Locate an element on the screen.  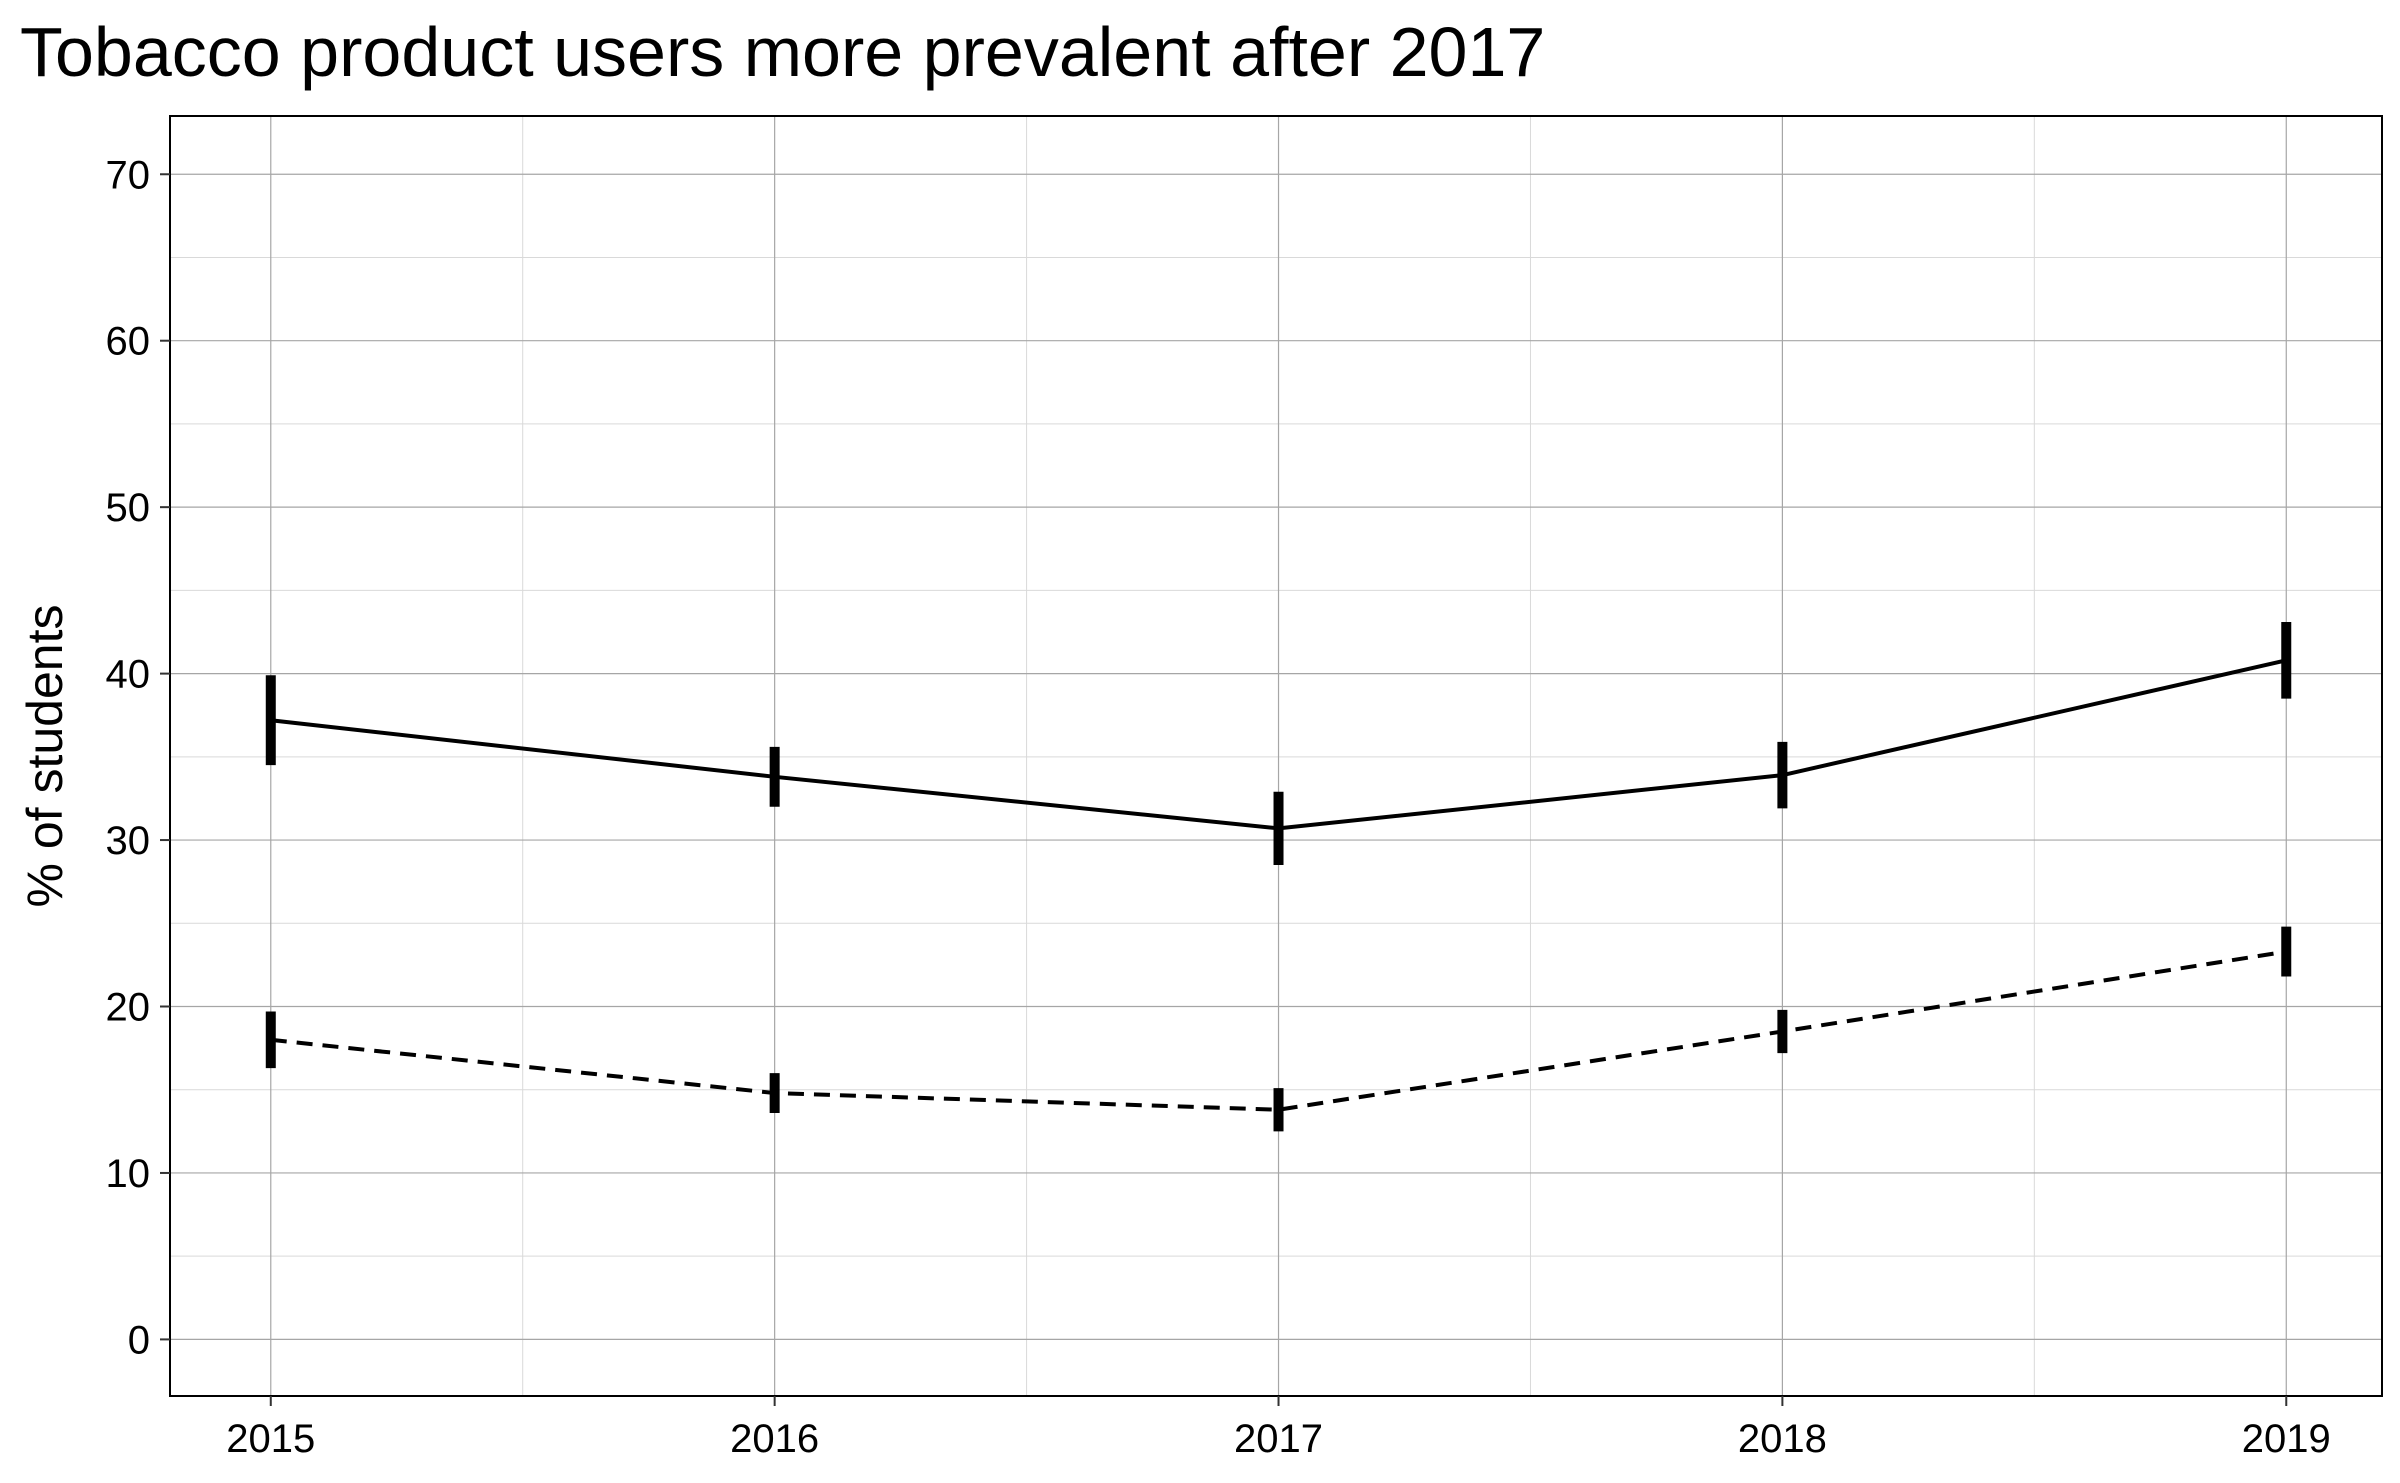
y-tick-label: 60 is located at coordinates (128, 342).